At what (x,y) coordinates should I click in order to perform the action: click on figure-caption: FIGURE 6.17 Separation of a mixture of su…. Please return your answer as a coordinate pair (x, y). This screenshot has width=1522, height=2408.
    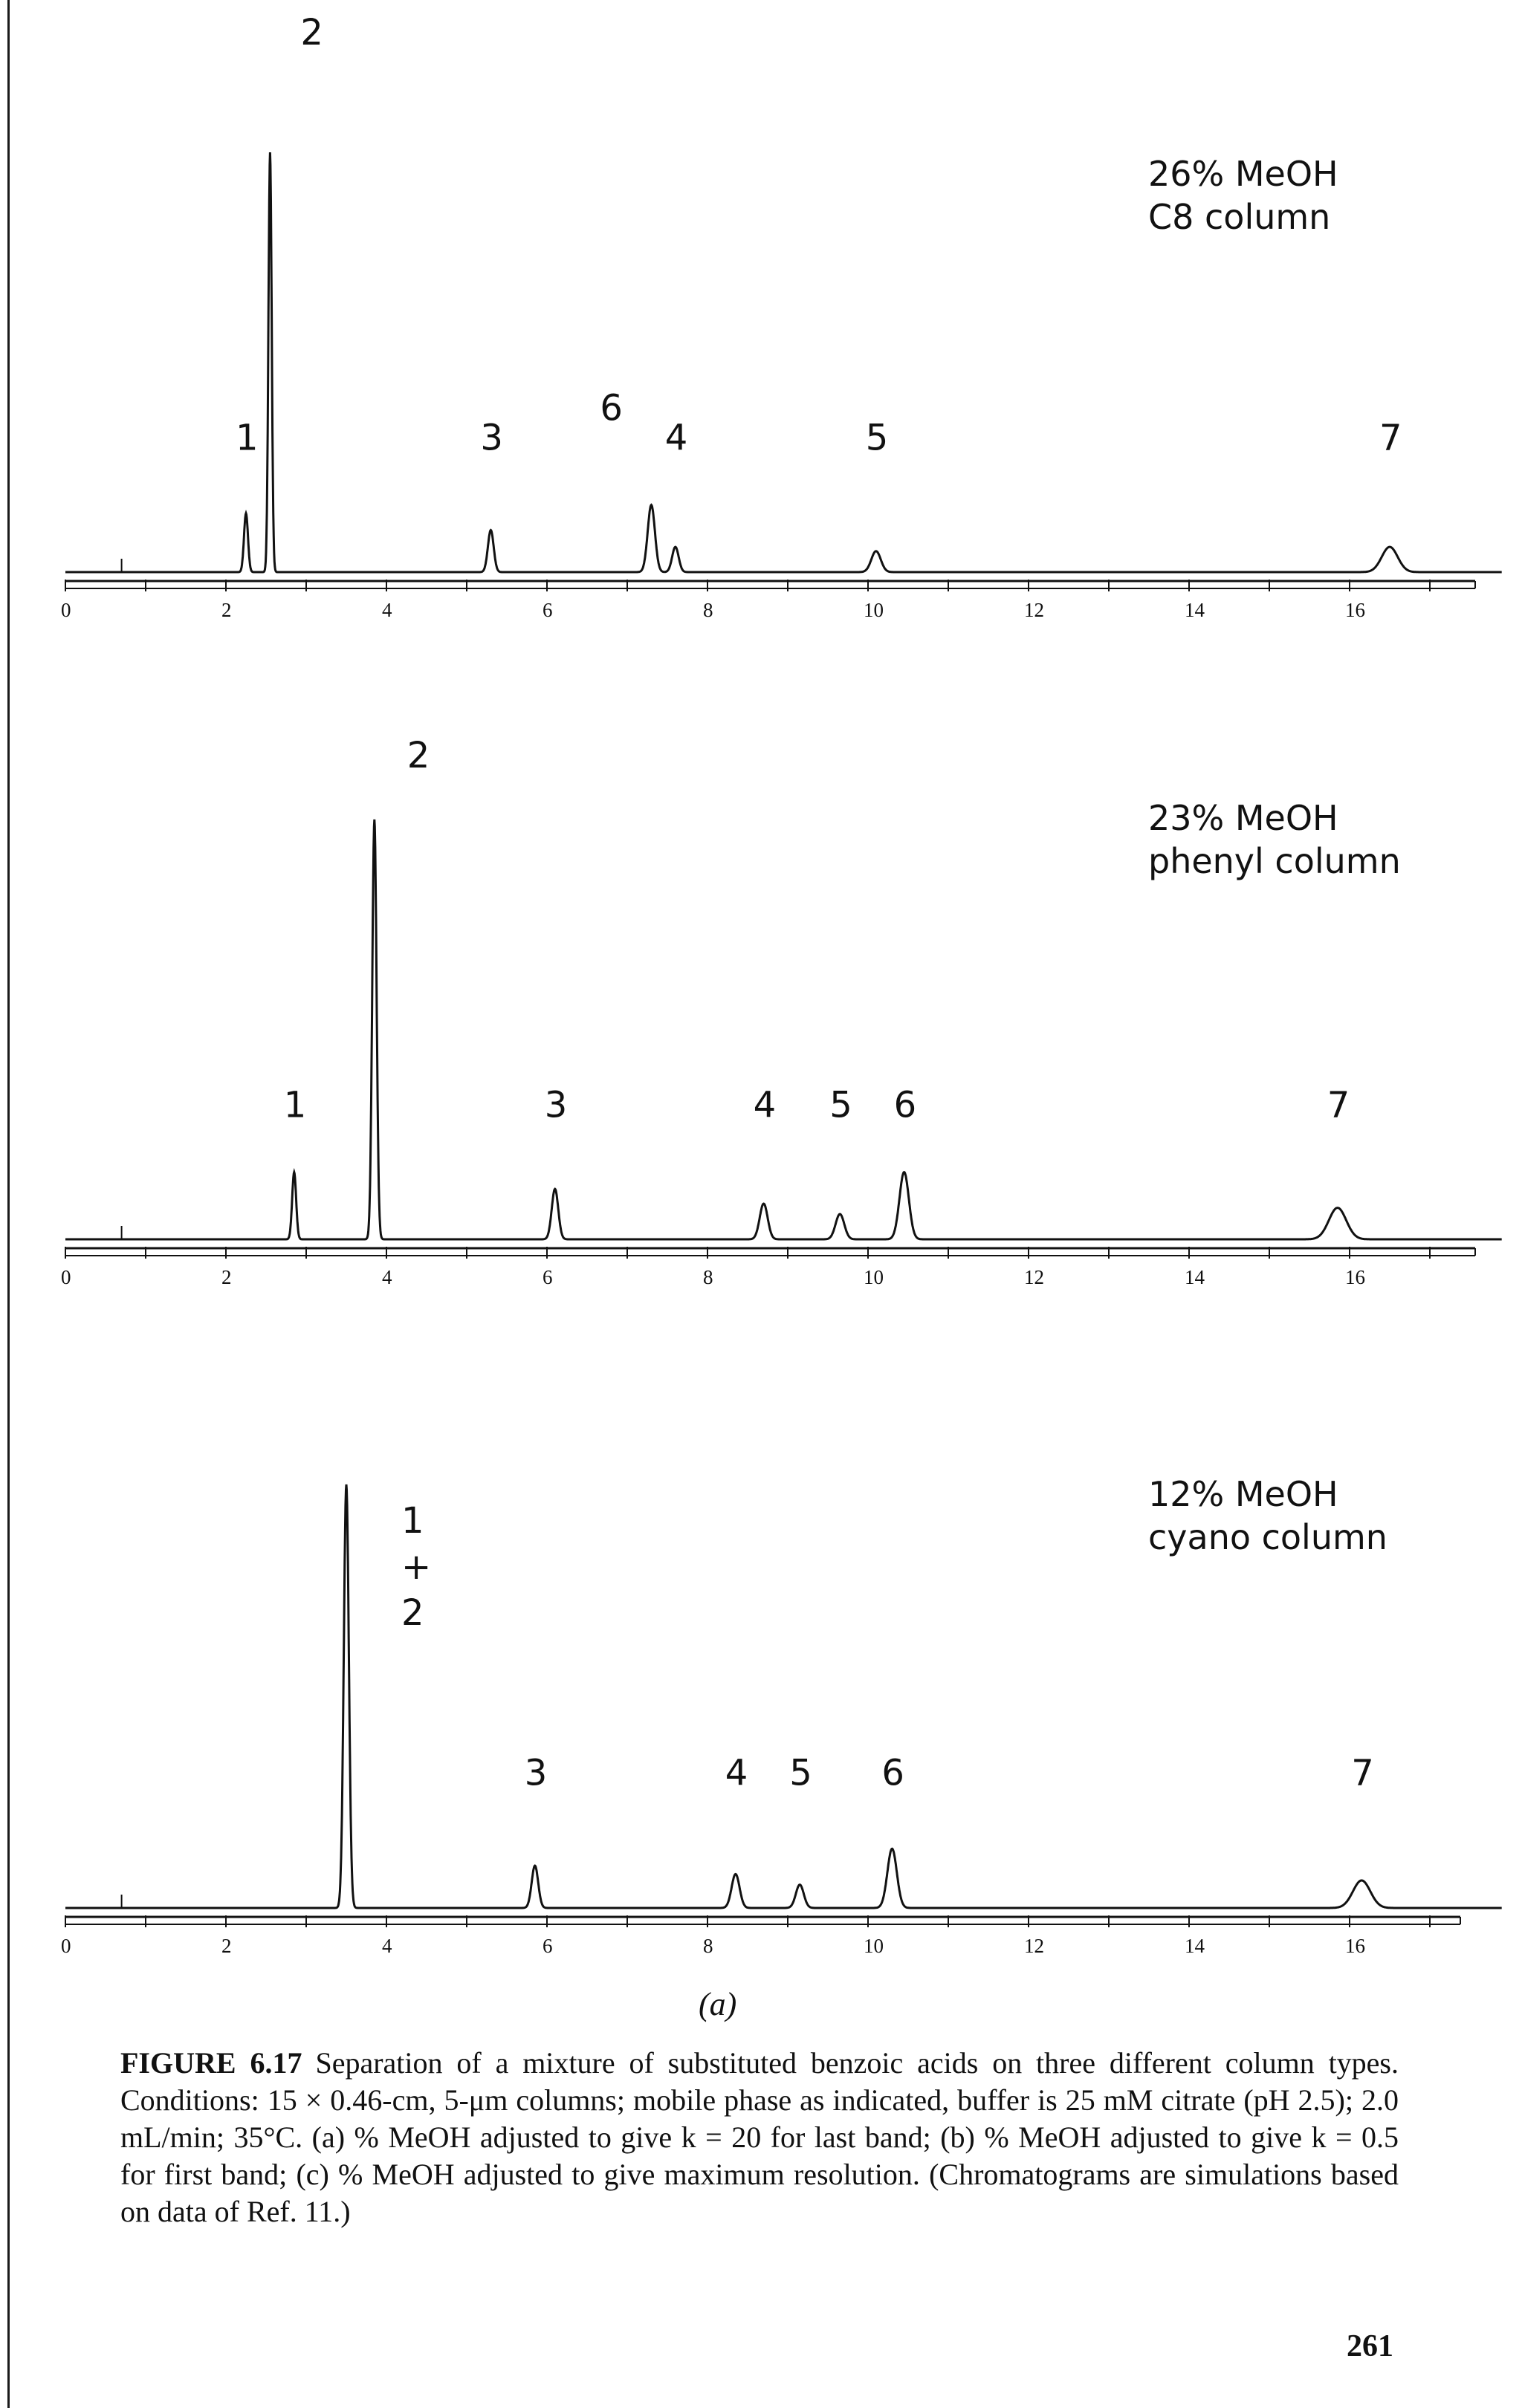
    Looking at the image, I should click on (759, 2137).